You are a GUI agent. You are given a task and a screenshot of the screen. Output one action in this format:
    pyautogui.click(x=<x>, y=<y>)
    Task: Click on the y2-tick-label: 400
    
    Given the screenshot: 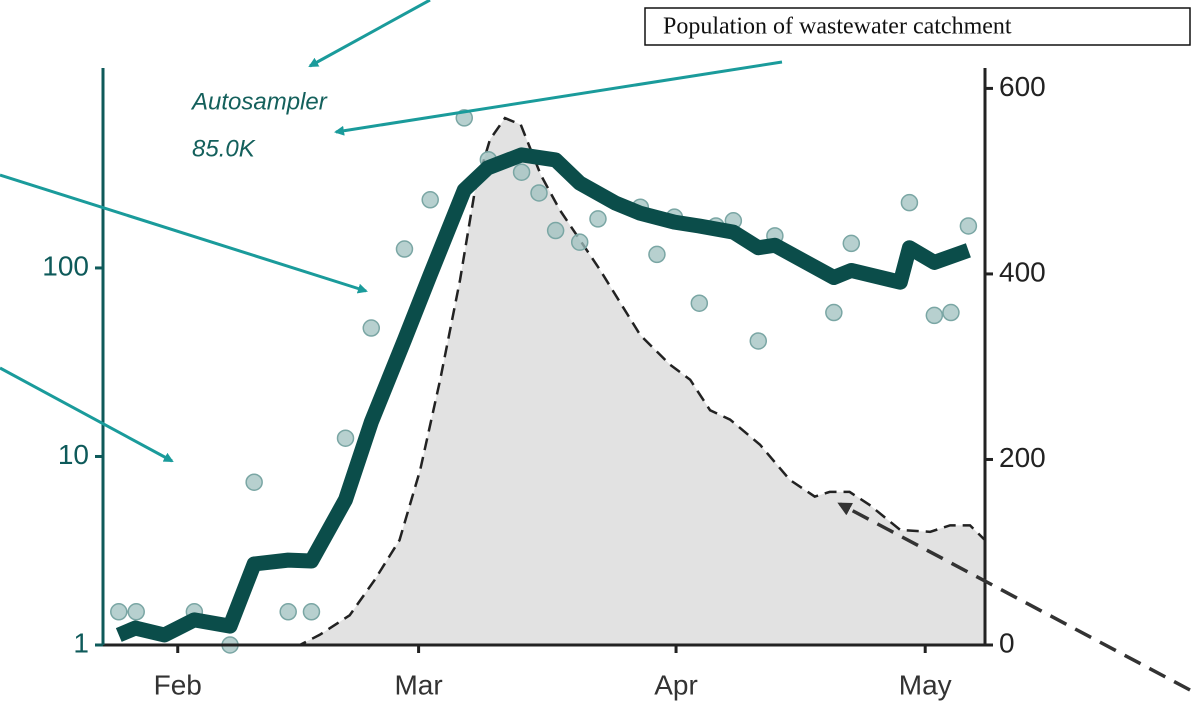 What is the action you would take?
    pyautogui.click(x=1022, y=271)
    